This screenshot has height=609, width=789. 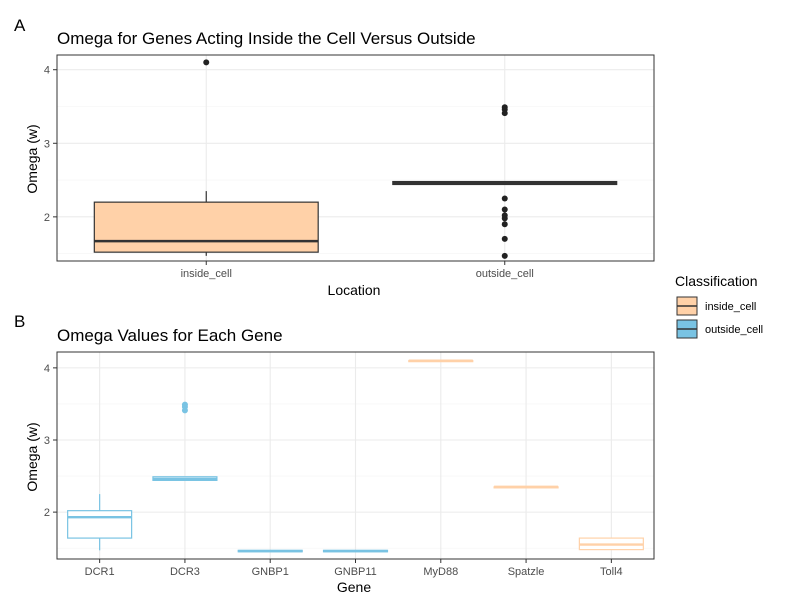 What do you see at coordinates (355, 572) in the screenshot?
I see `panel-b-x-tick-label-gnbp11: GNBP11` at bounding box center [355, 572].